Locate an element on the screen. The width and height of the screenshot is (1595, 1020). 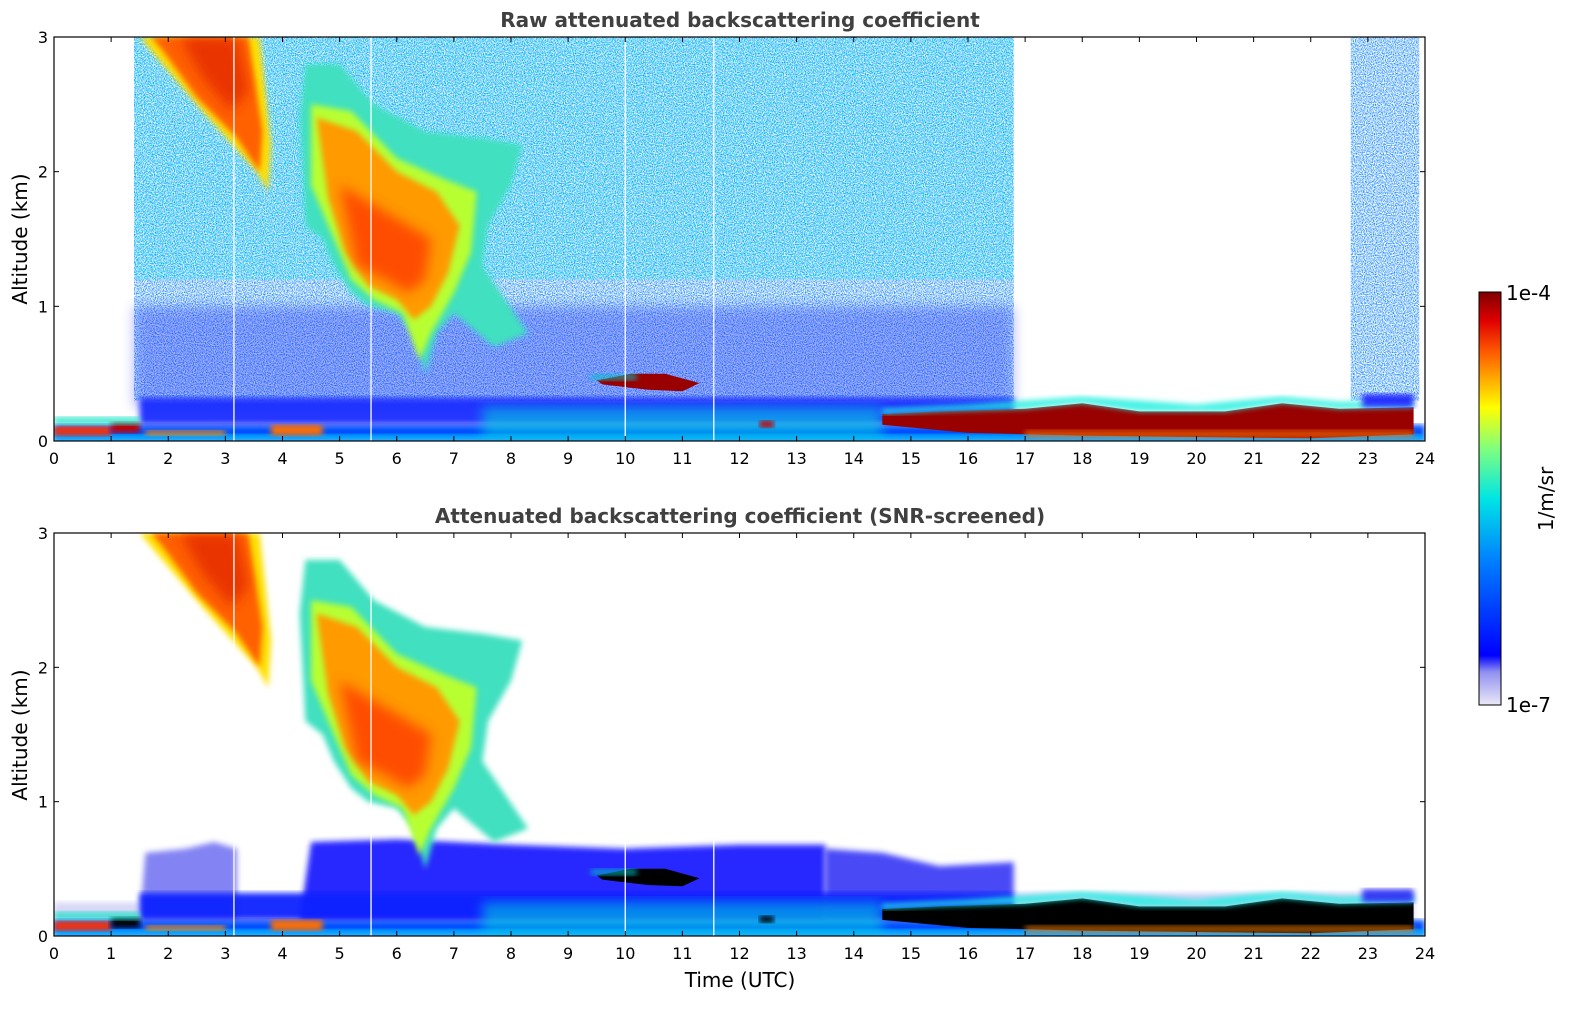
bottom-x-tick-label: 7 is located at coordinates (454, 953).